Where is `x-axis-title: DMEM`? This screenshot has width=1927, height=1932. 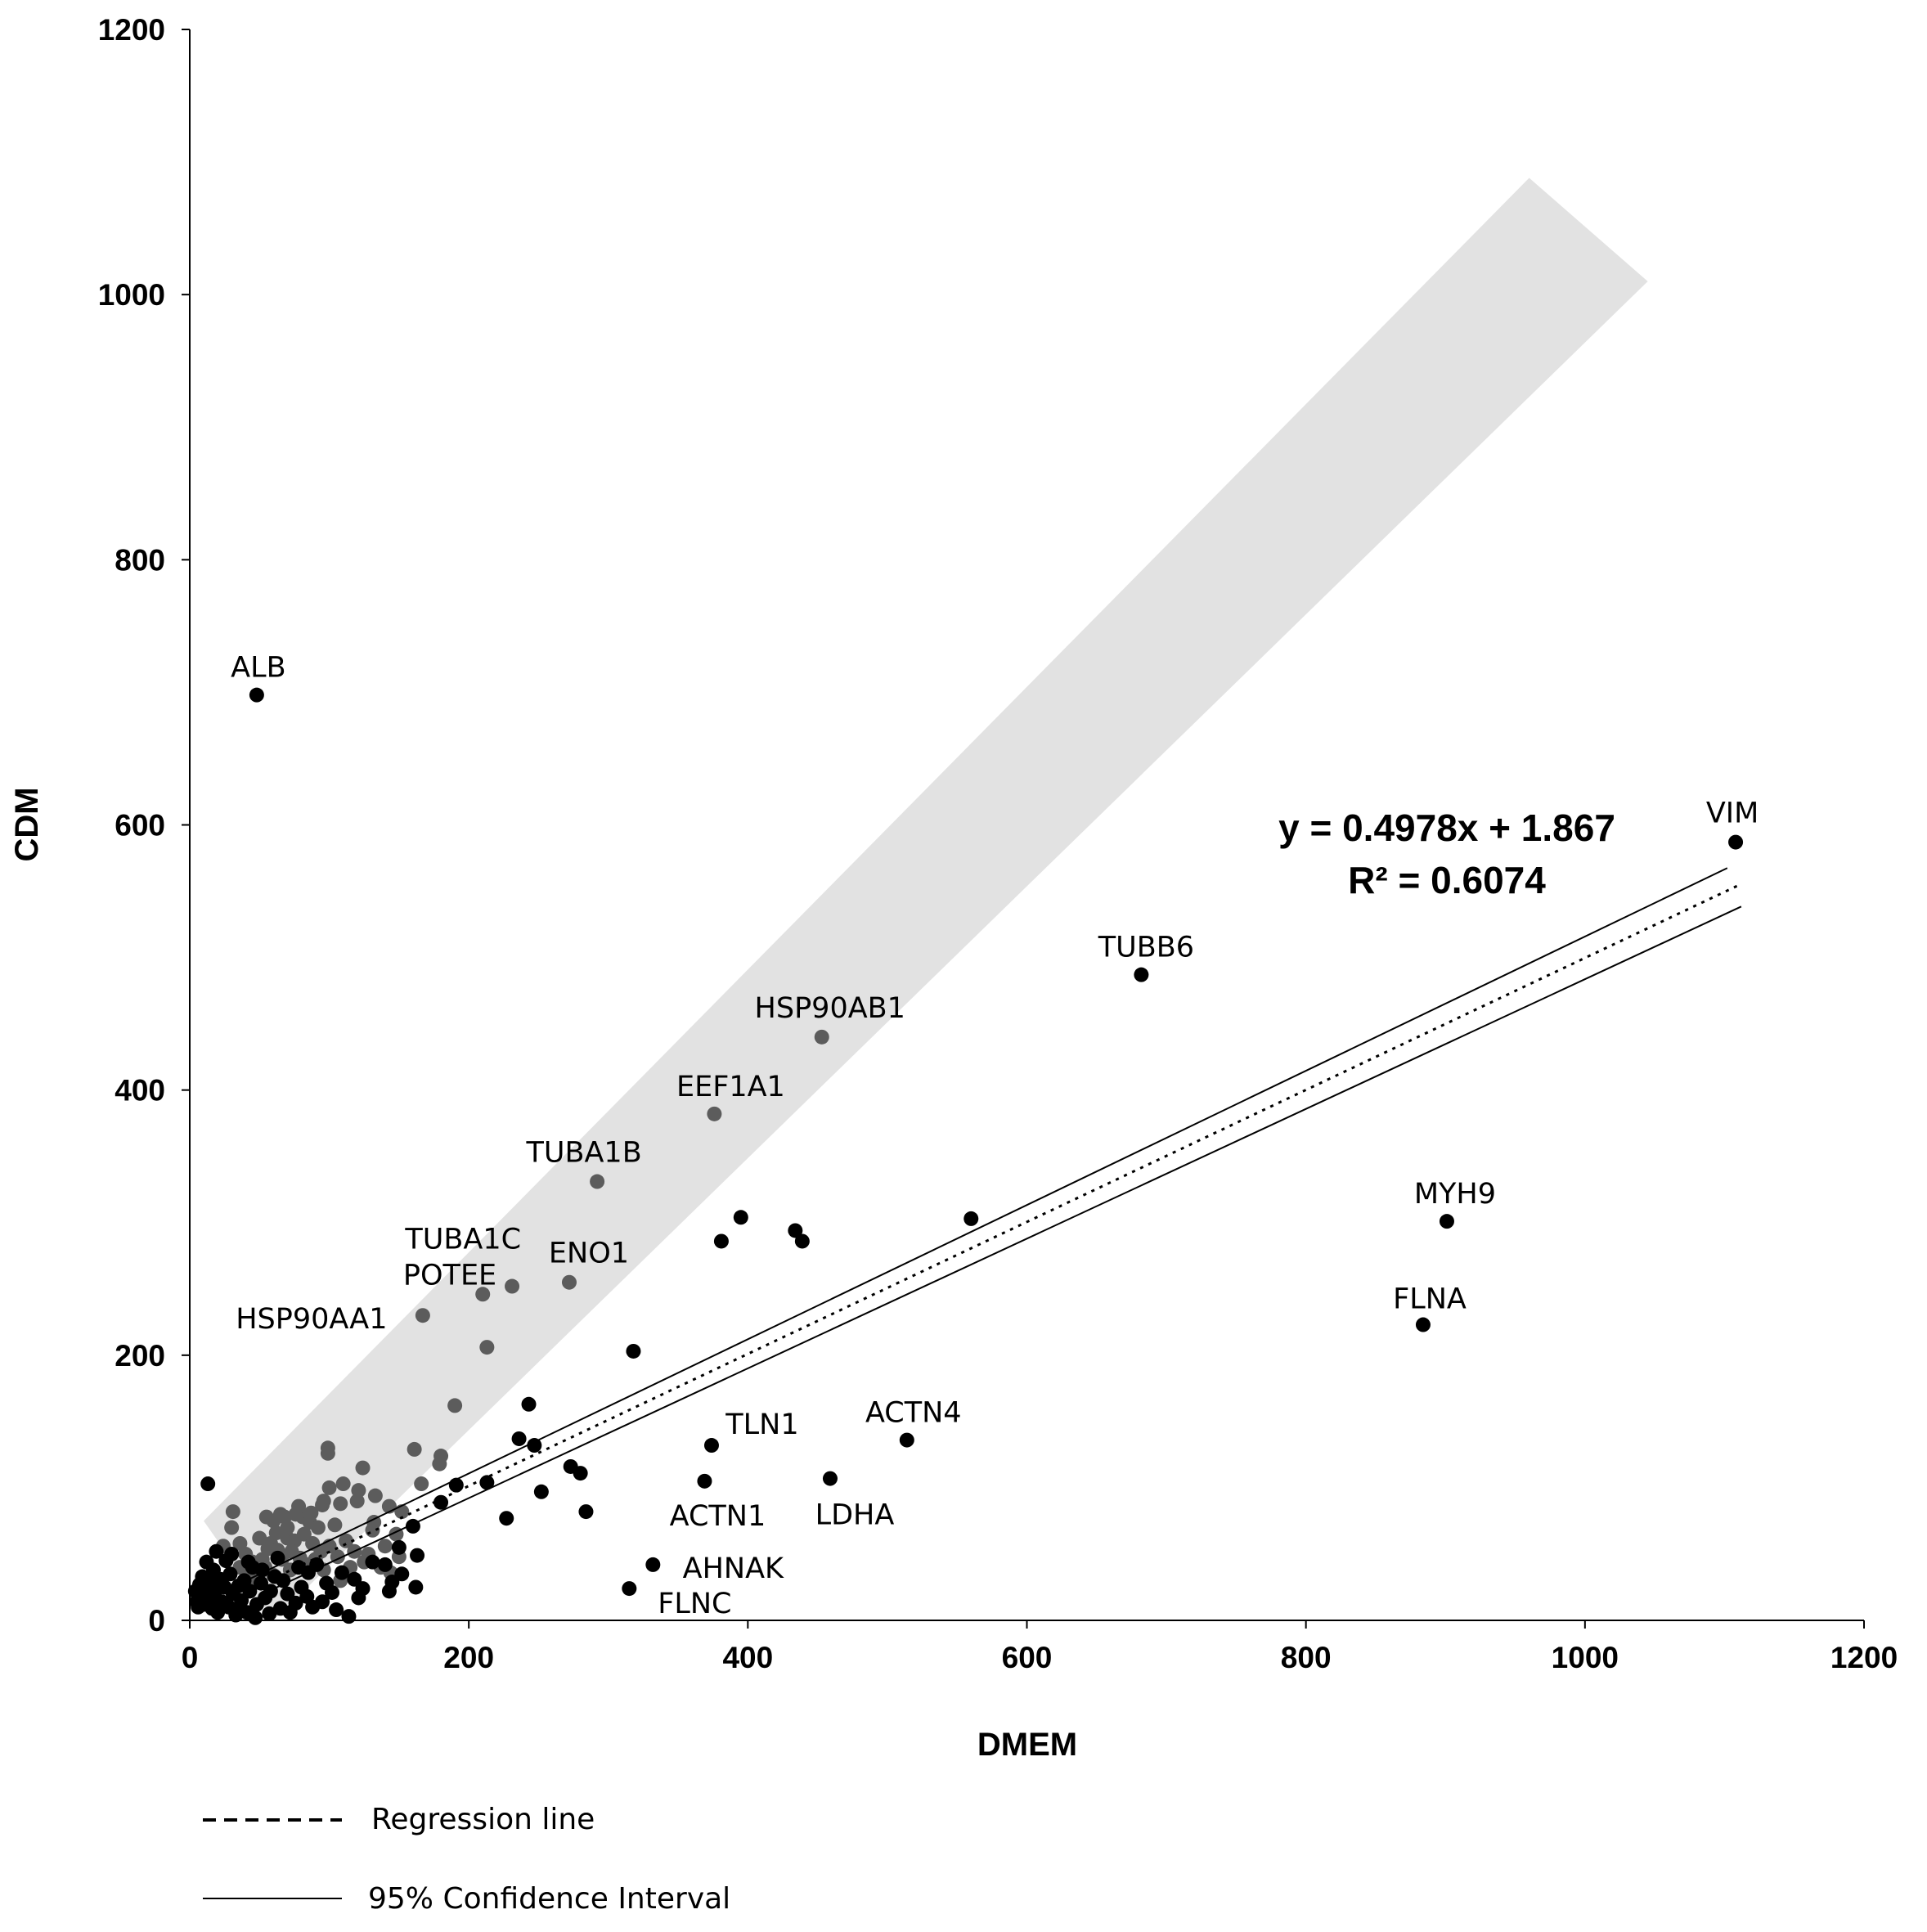 x-axis-title: DMEM is located at coordinates (1027, 1745).